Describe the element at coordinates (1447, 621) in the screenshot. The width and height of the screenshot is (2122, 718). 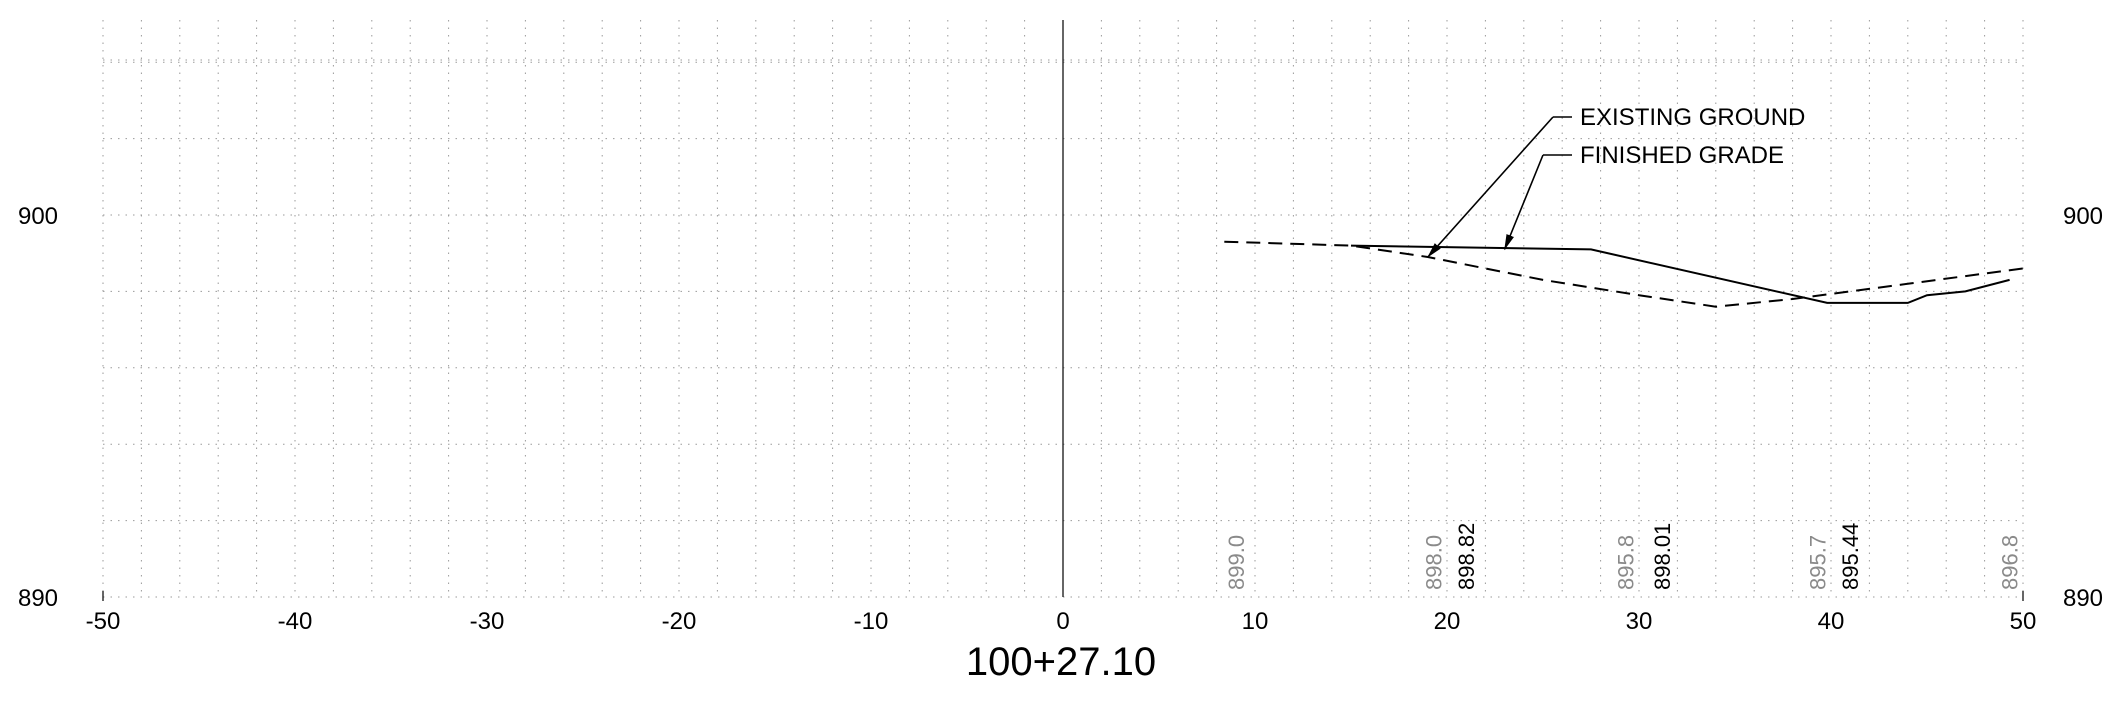
I see `x-tick-label: 20` at that location.